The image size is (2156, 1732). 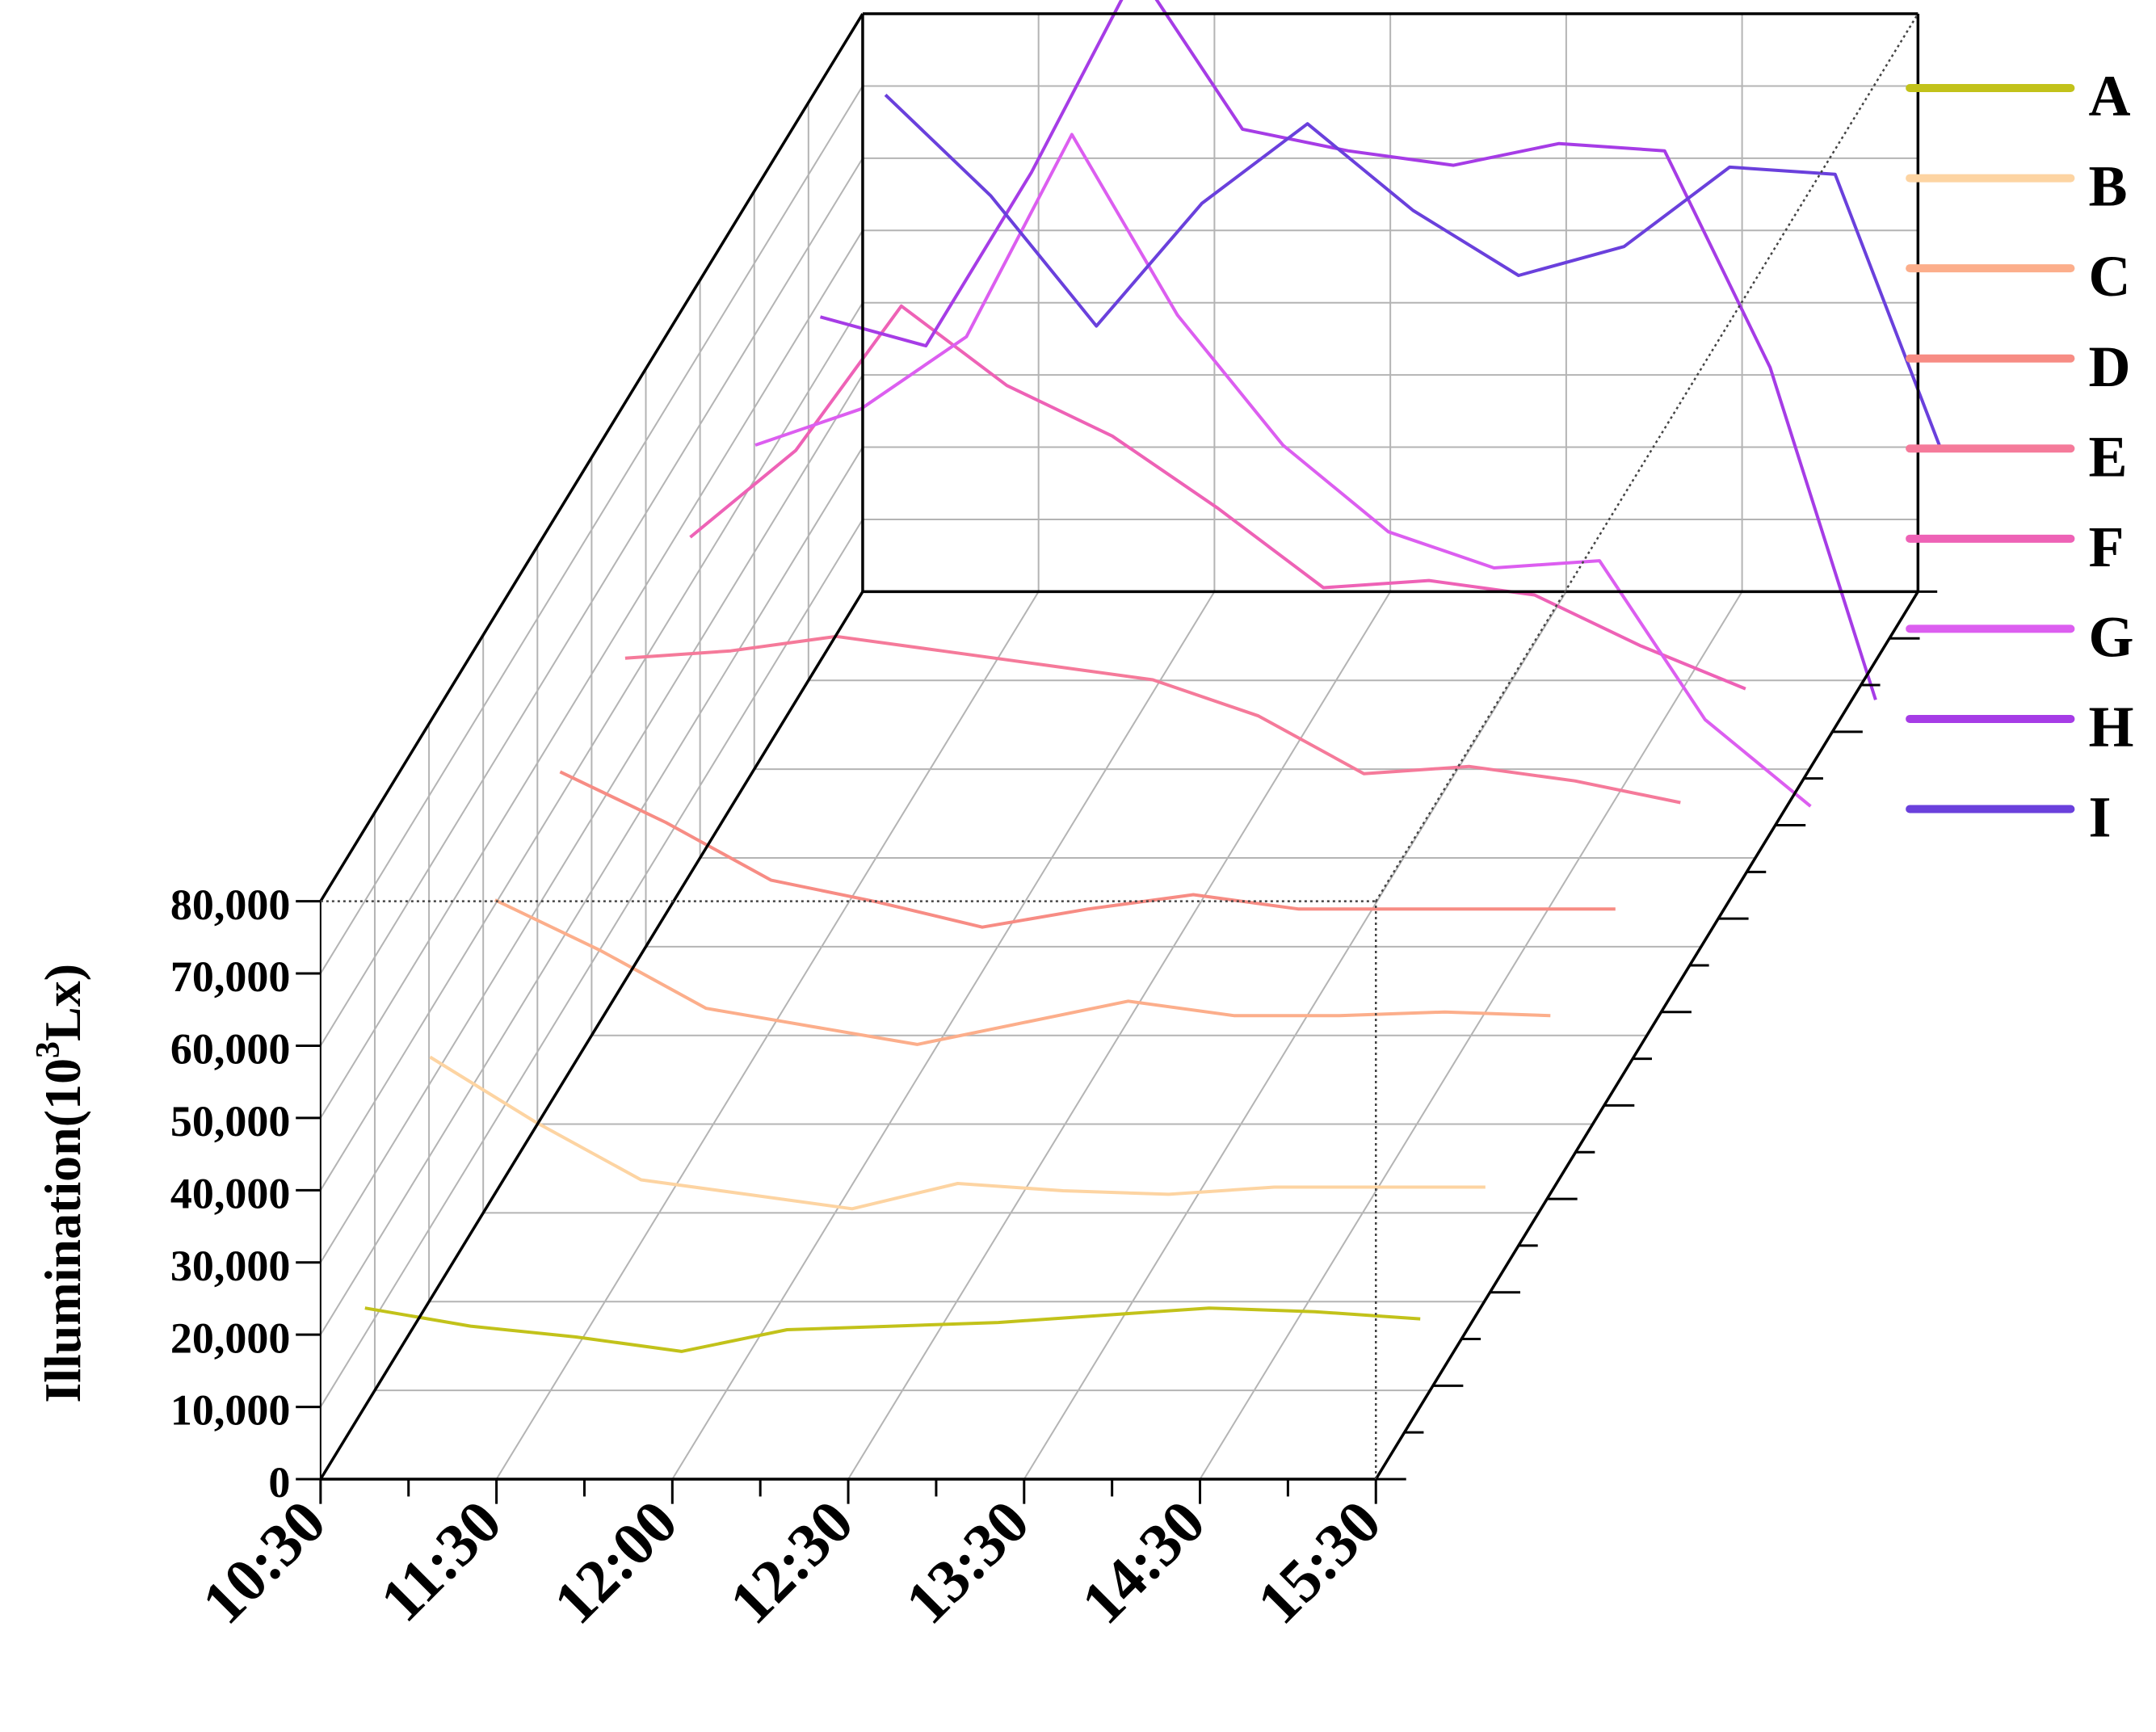 What do you see at coordinates (231, 1411) in the screenshot?
I see `y-tick-label: 10,000` at bounding box center [231, 1411].